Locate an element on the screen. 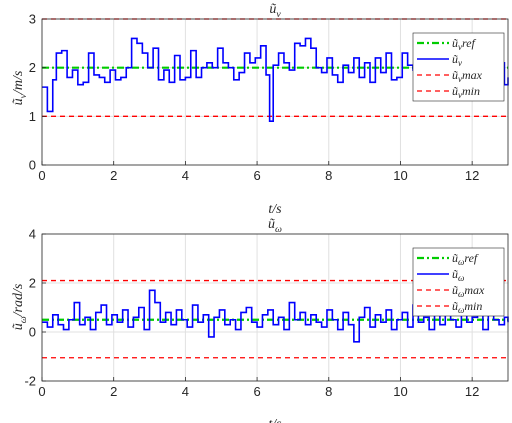 This screenshot has height=423, width=512. y-axis-label: ũω/rad/s is located at coordinates (20, 306).